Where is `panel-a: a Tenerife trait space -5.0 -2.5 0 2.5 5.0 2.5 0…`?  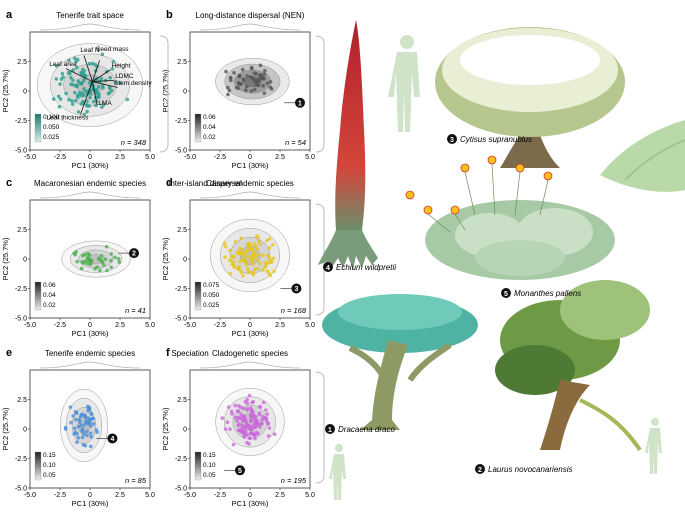 panel-a: a Tenerife trait space -5.0 -2.5 0 2.5 5.0 2.5 0… is located at coordinates (78, 89).